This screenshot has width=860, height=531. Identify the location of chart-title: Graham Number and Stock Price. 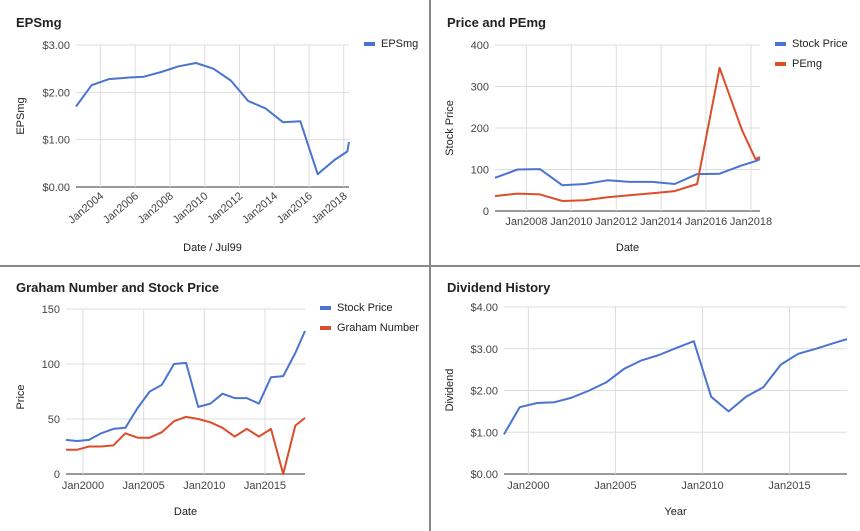
(117, 287).